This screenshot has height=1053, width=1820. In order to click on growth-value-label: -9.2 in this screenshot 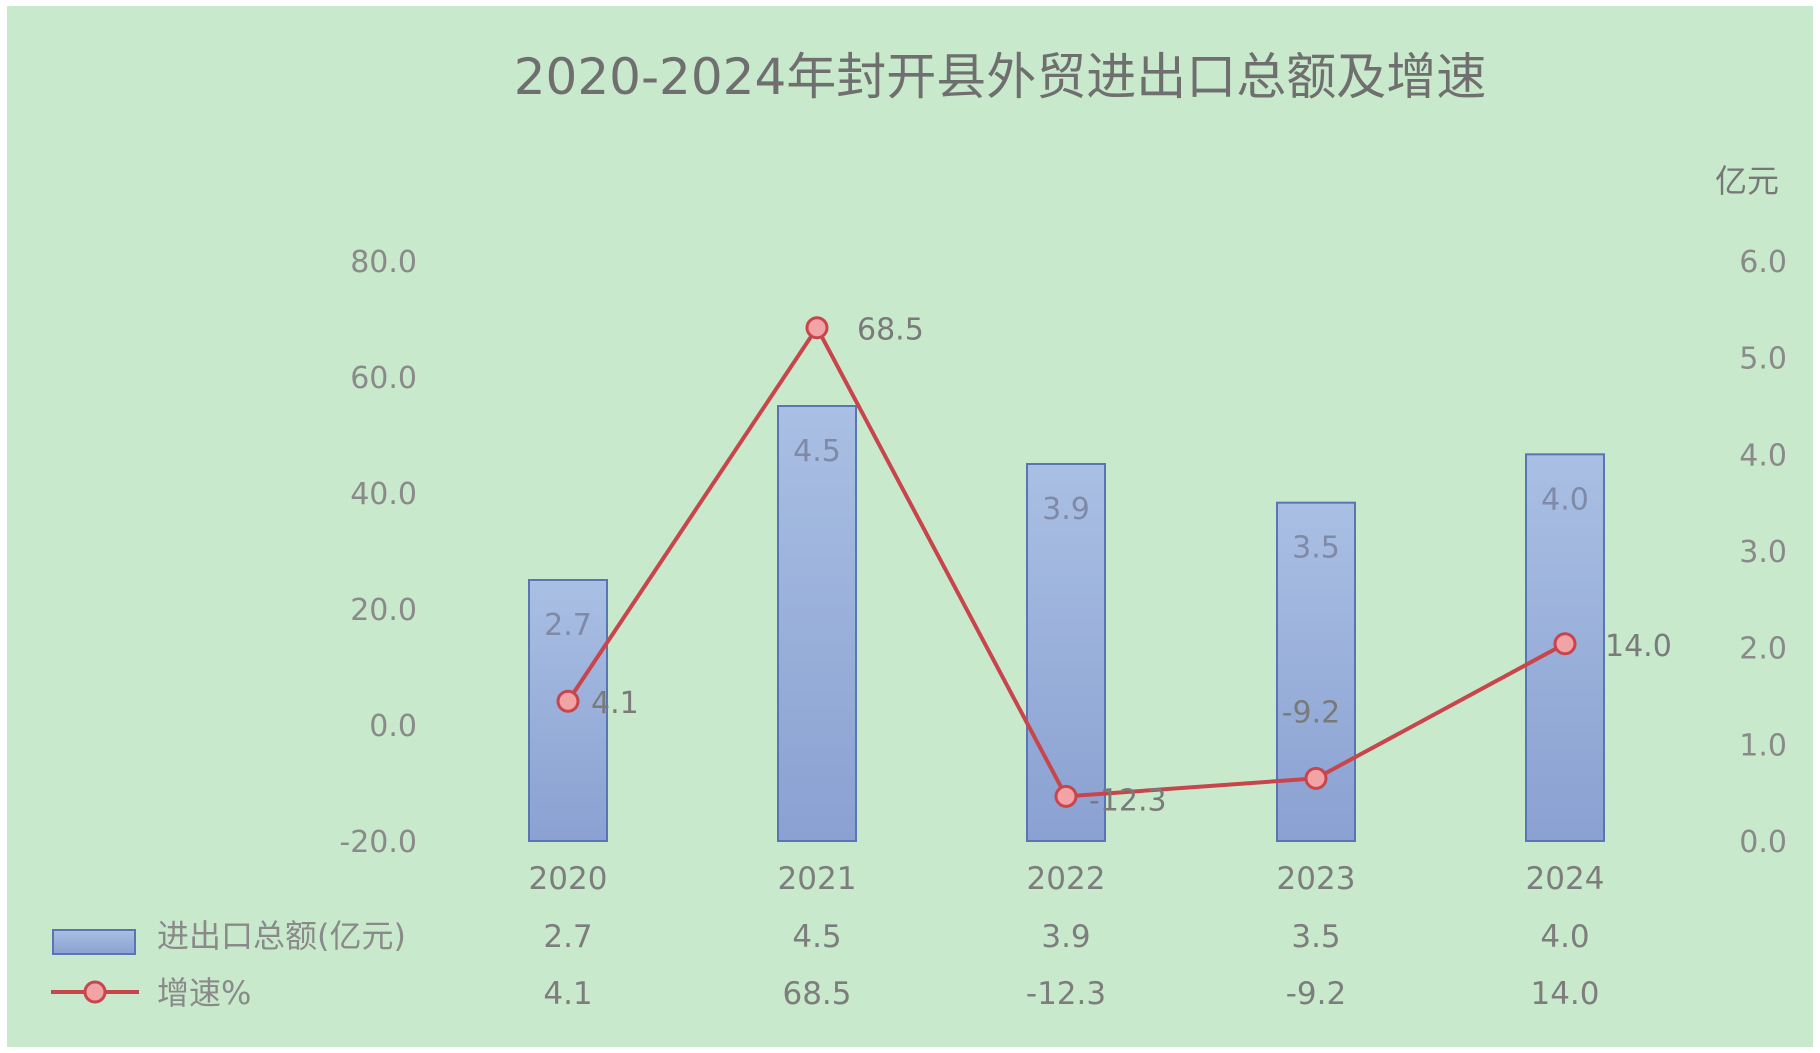, I will do `click(1311, 712)`.